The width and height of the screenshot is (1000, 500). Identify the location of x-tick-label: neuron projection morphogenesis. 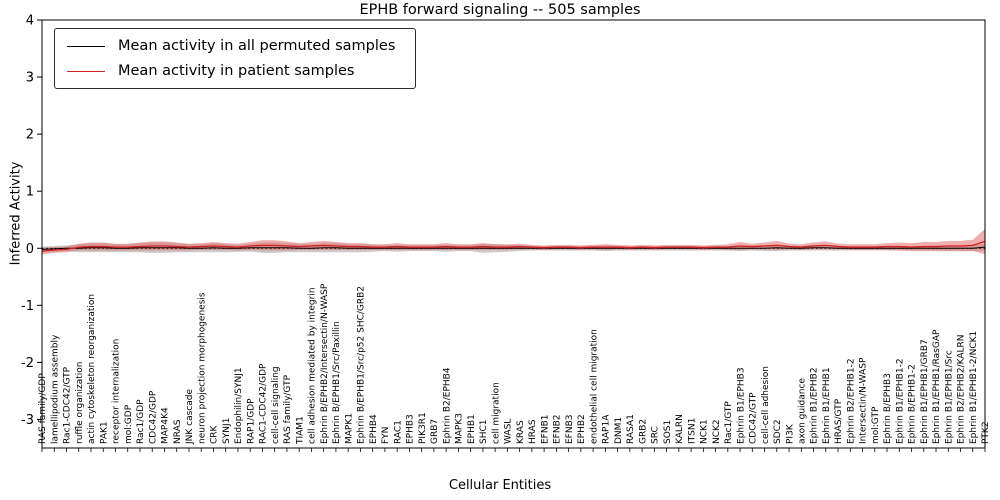
(202, 368).